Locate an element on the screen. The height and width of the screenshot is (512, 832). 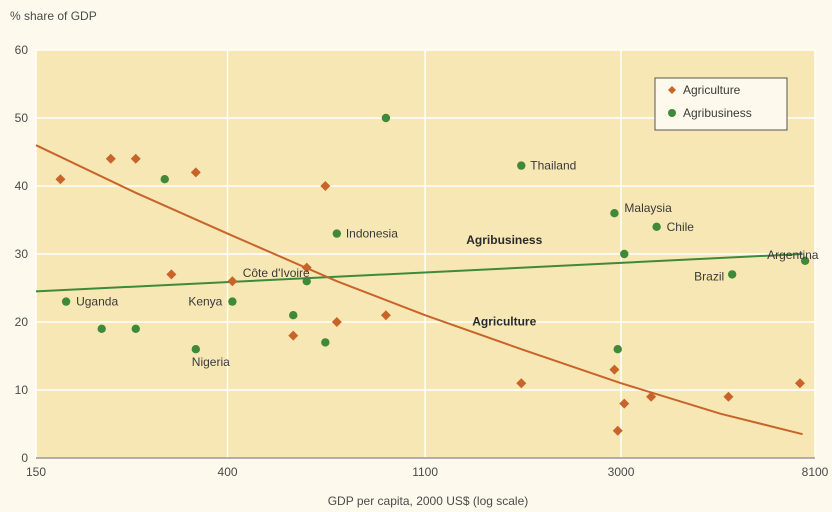
y-tick-label: 10 is located at coordinates (22, 390).